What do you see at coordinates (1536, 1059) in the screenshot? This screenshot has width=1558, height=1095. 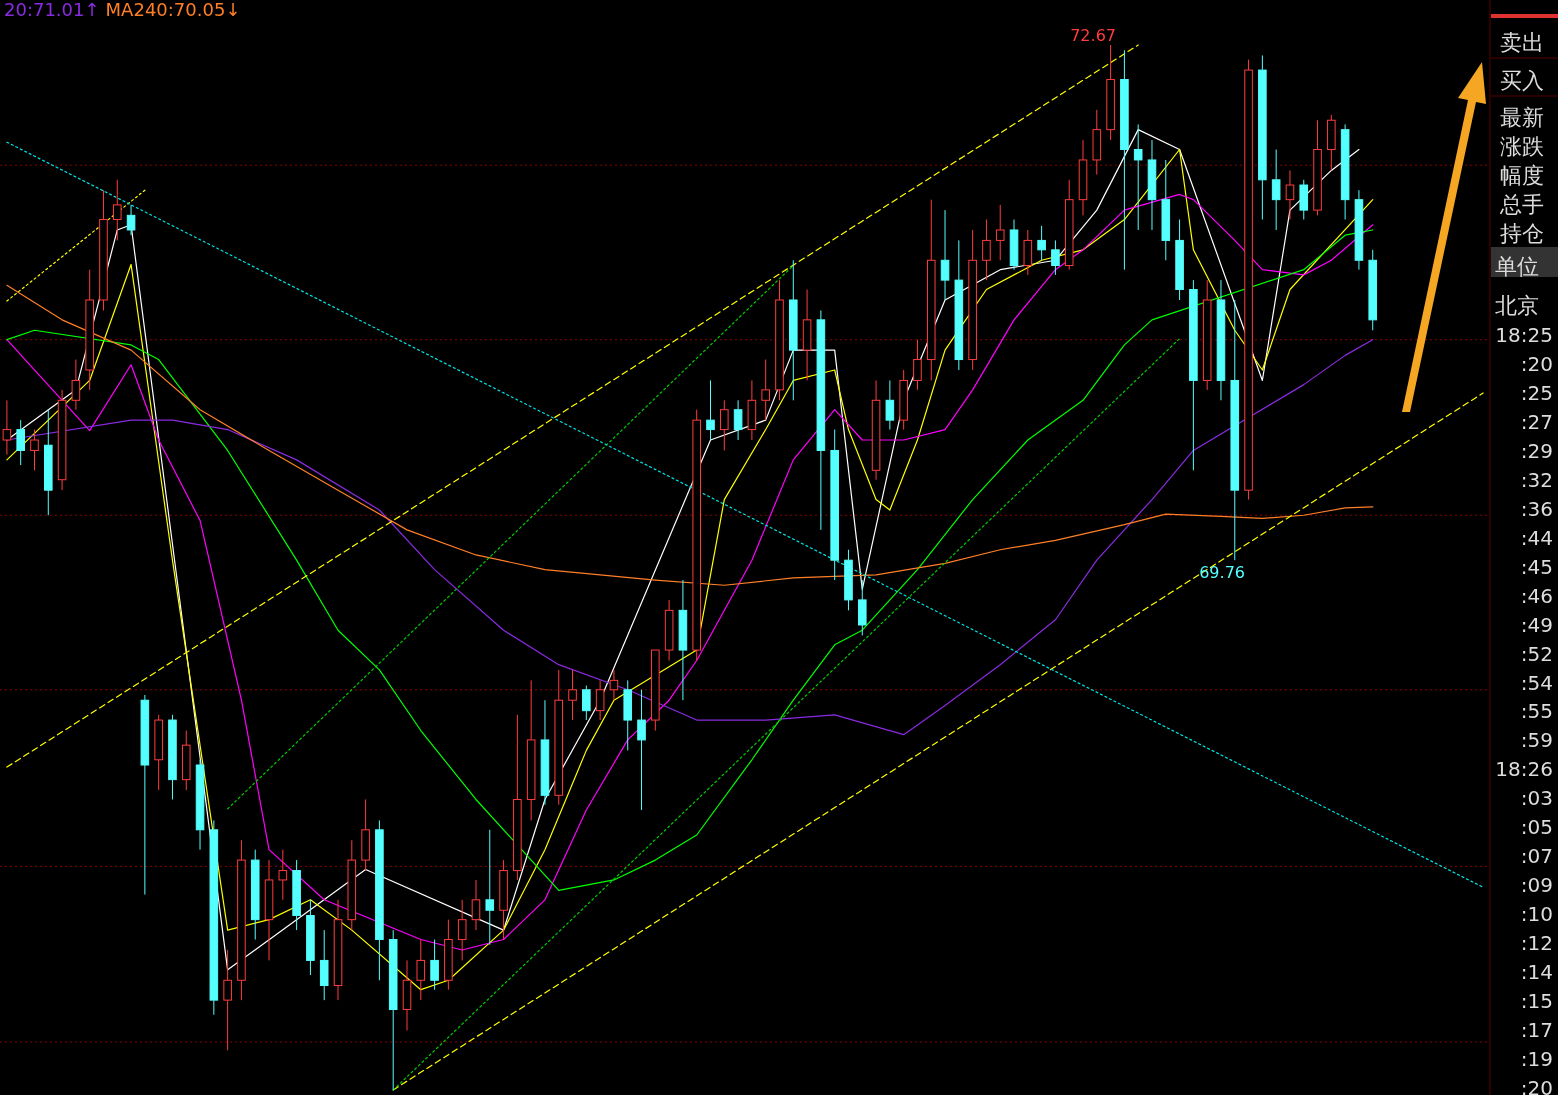 I see `text: :19` at bounding box center [1536, 1059].